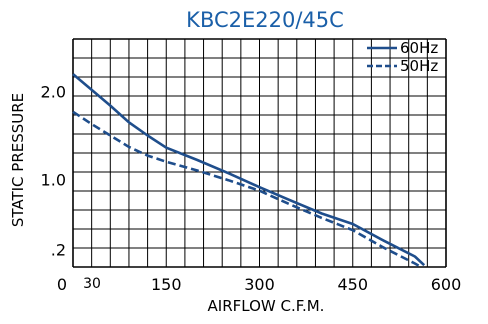 The image size is (488, 324). I want to click on y-tick-label: 2.0, so click(53, 92).